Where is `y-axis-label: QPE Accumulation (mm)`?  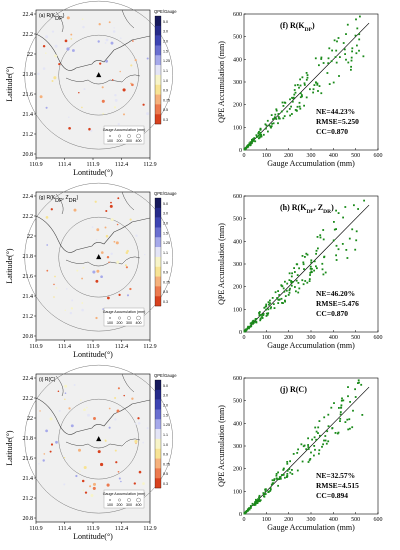
y-axis-label: QPE Accumulation (mm) is located at coordinates (221, 264).